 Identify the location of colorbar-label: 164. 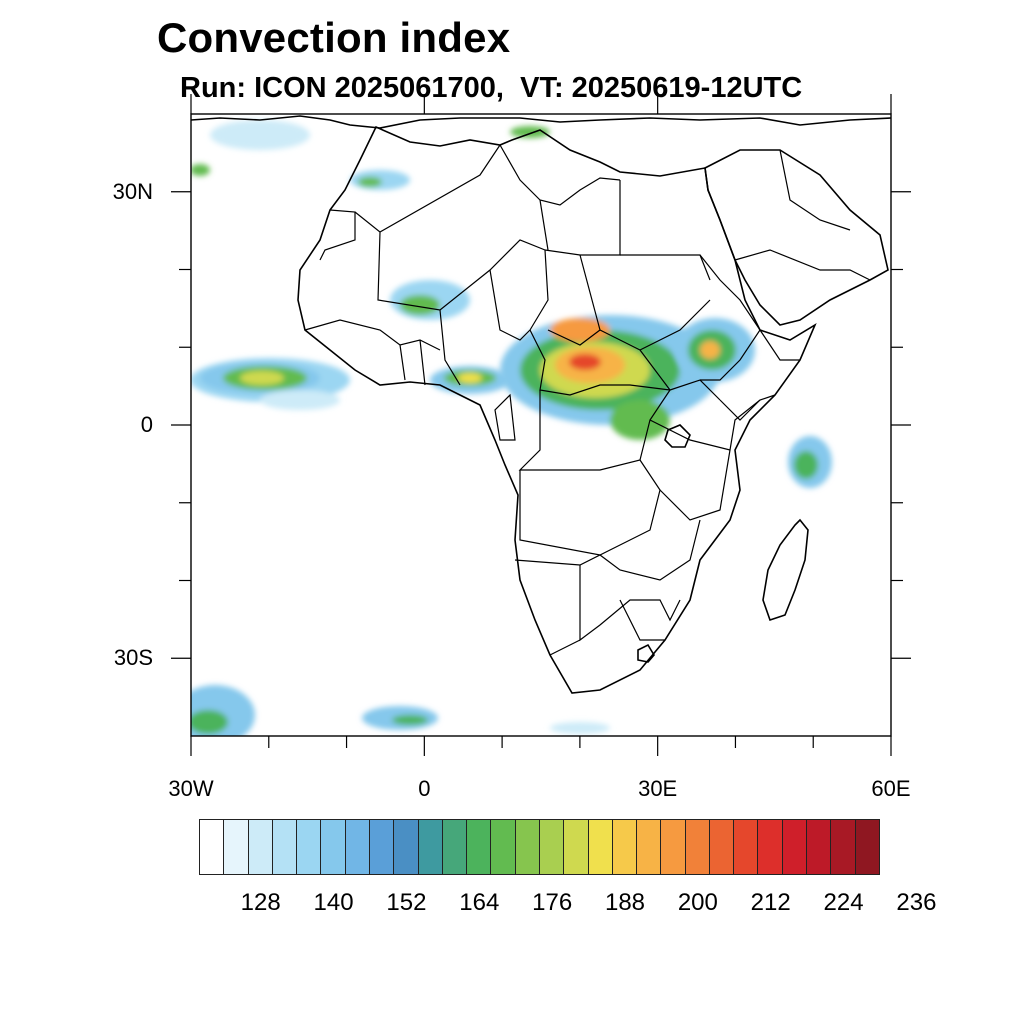
(479, 902).